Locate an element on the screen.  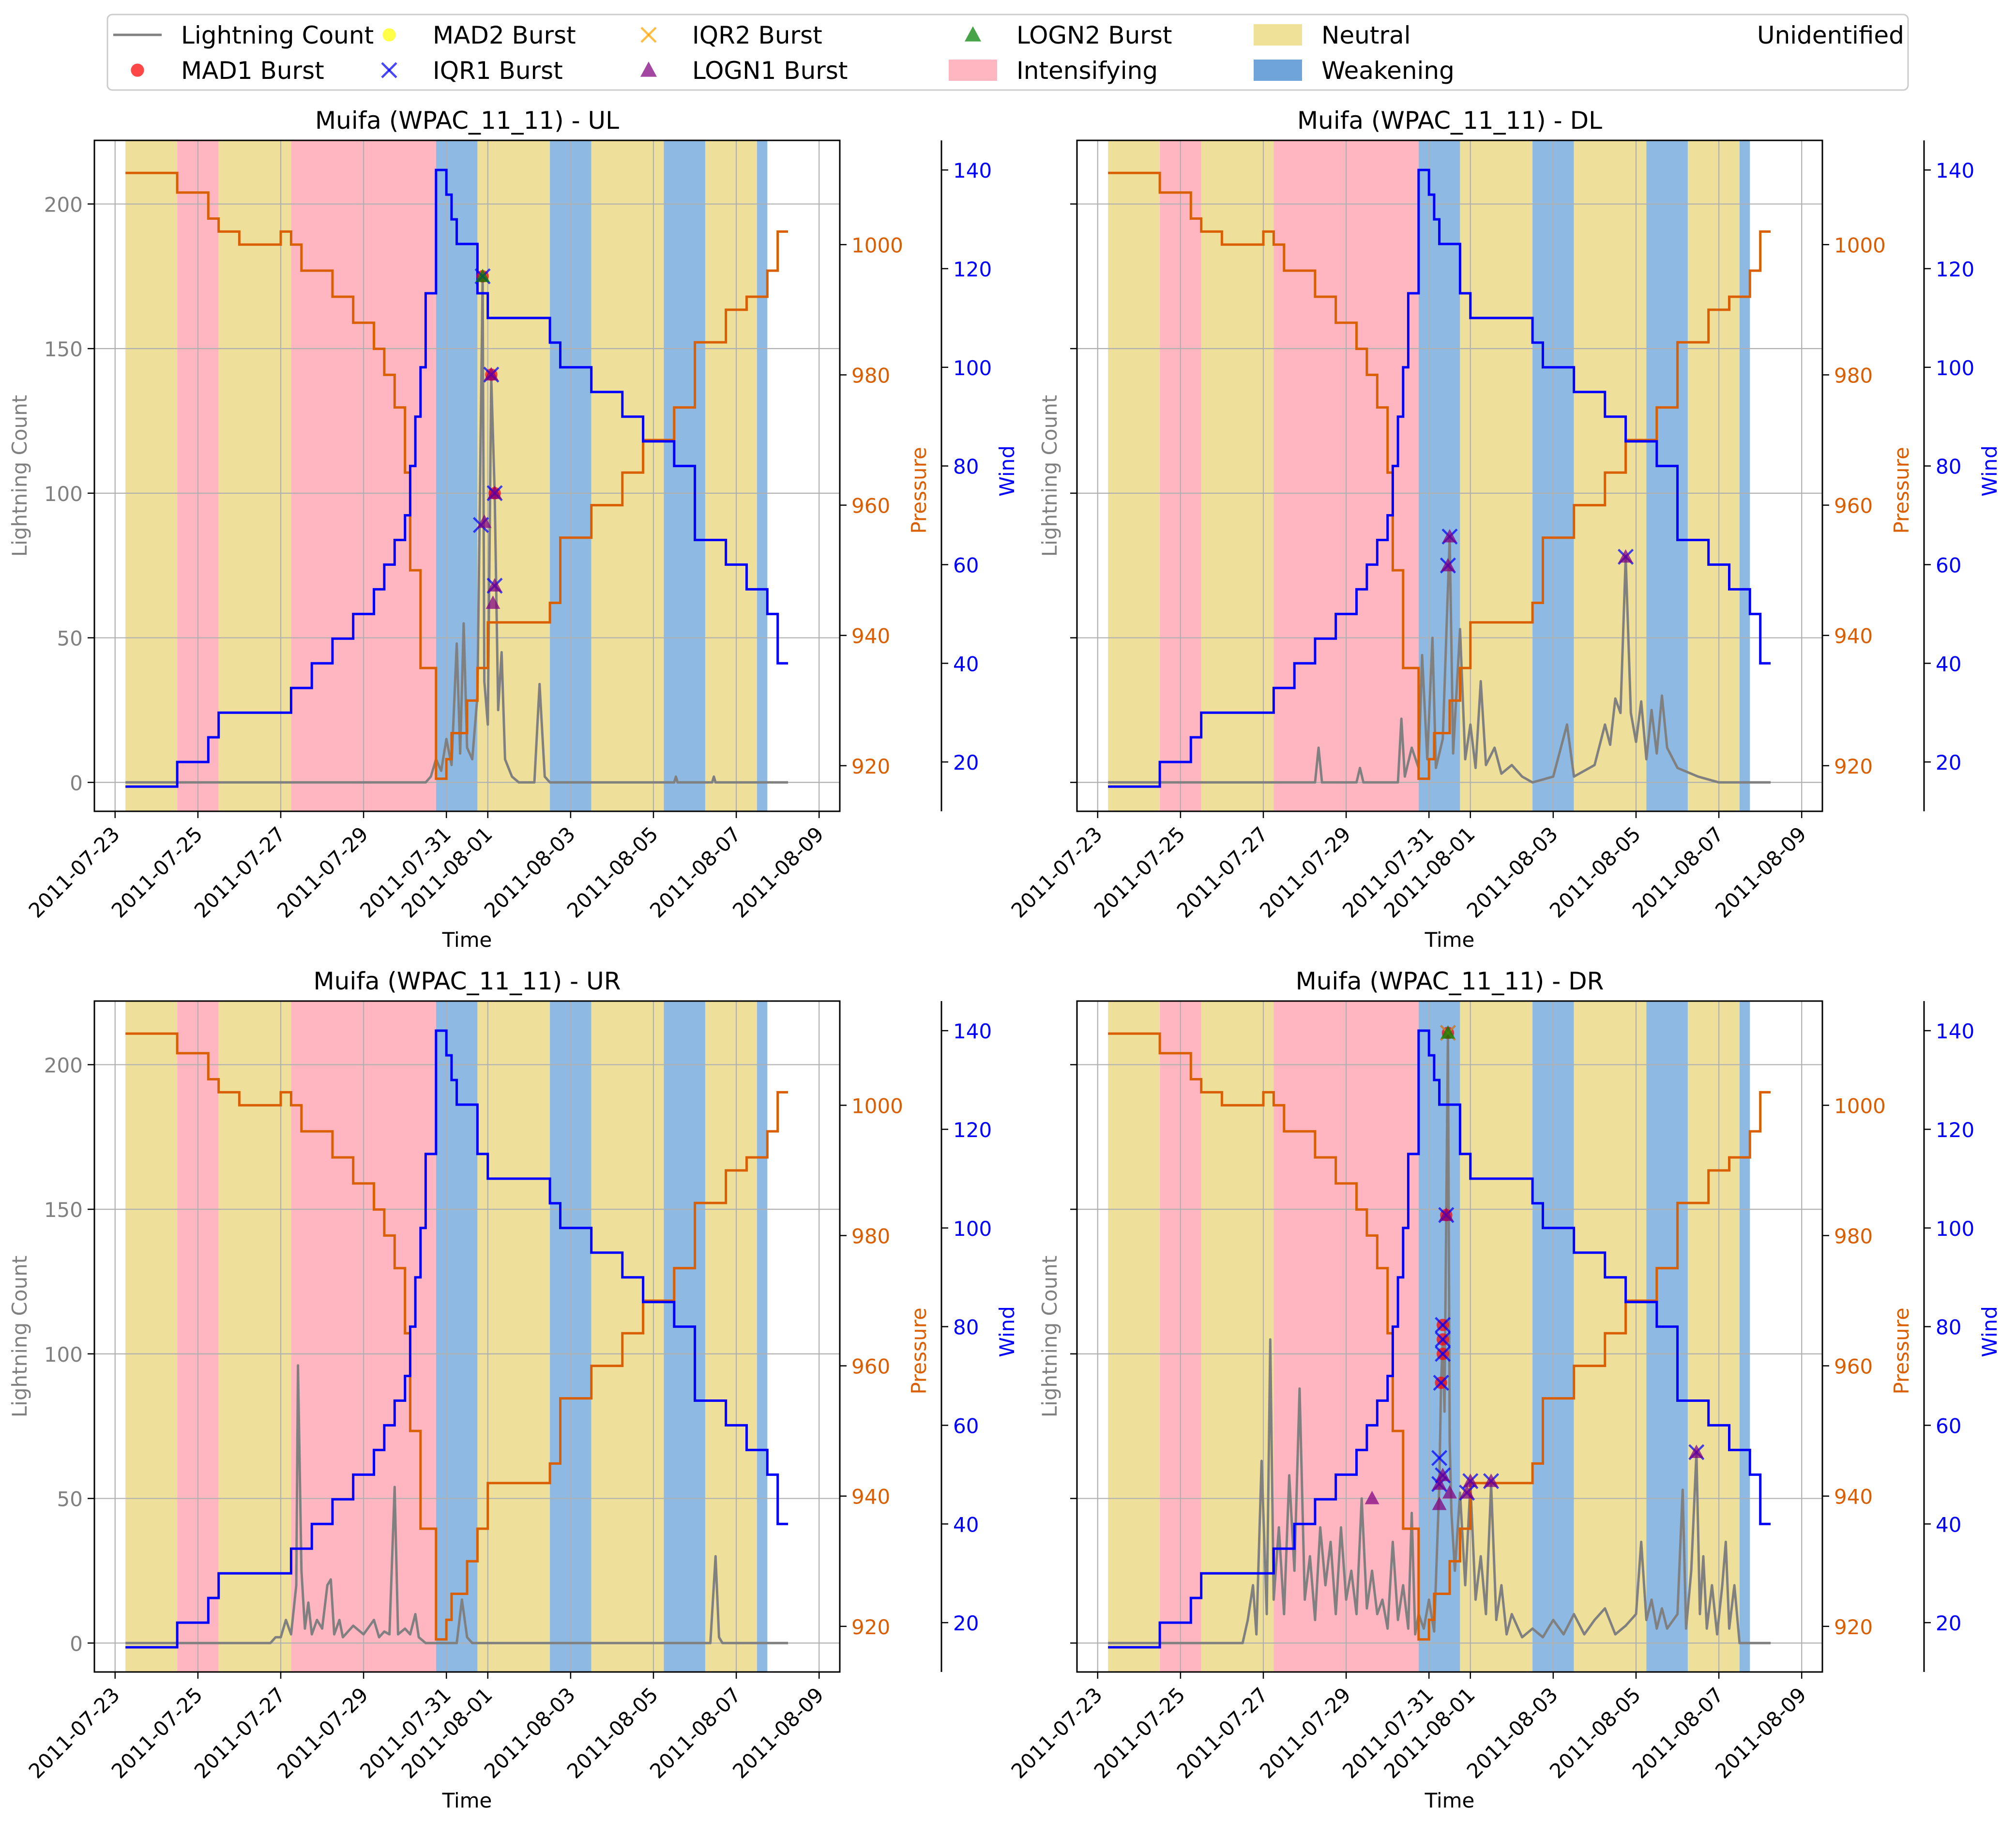
phase-band-weakening is located at coordinates (763, 1336).